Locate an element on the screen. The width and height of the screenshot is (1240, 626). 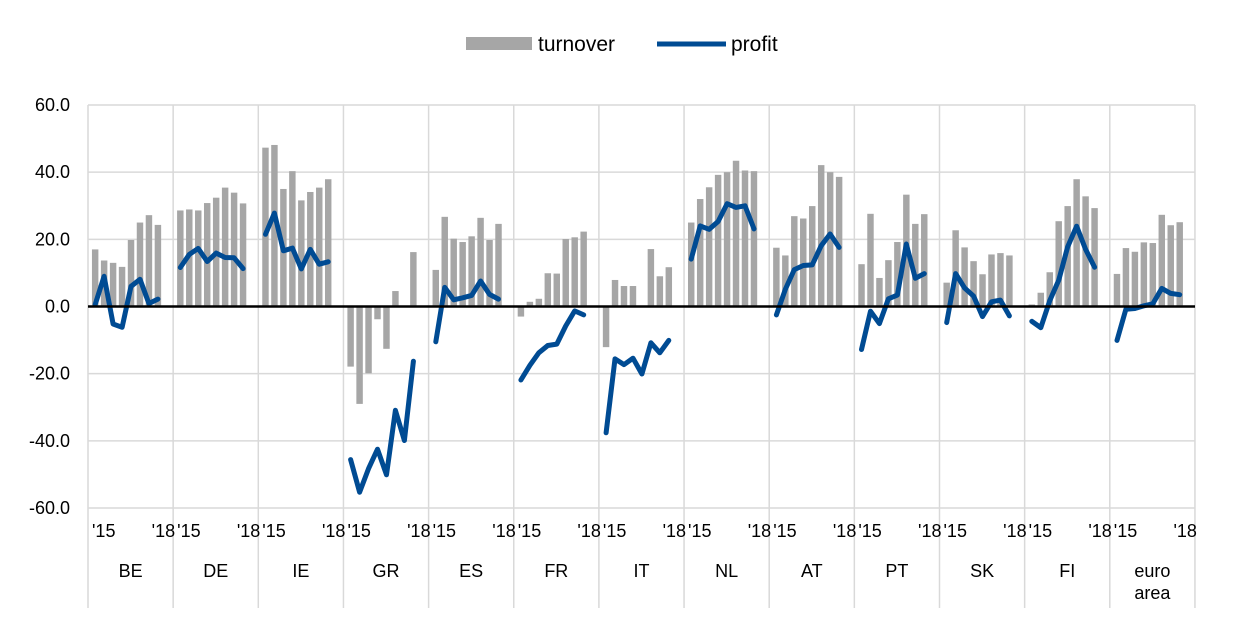
legend-label-profit: profit is located at coordinates (754, 44).